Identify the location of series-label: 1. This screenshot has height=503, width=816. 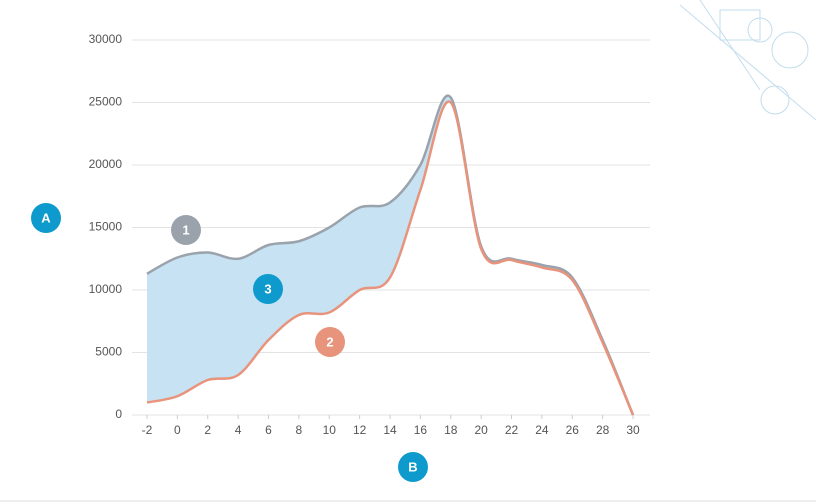
(185, 229).